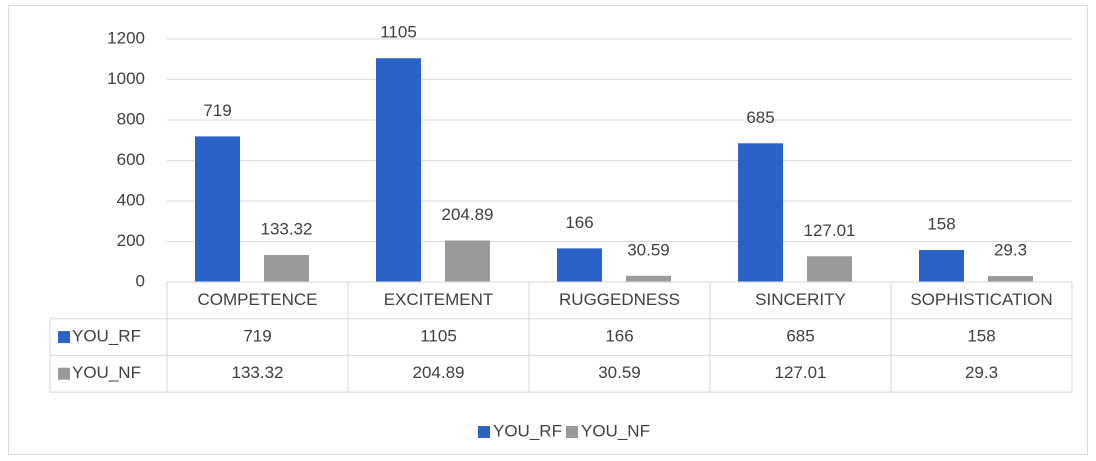 This screenshot has height=461, width=1096. Describe the element at coordinates (217, 110) in the screenshot. I see `data-label: 719` at that location.